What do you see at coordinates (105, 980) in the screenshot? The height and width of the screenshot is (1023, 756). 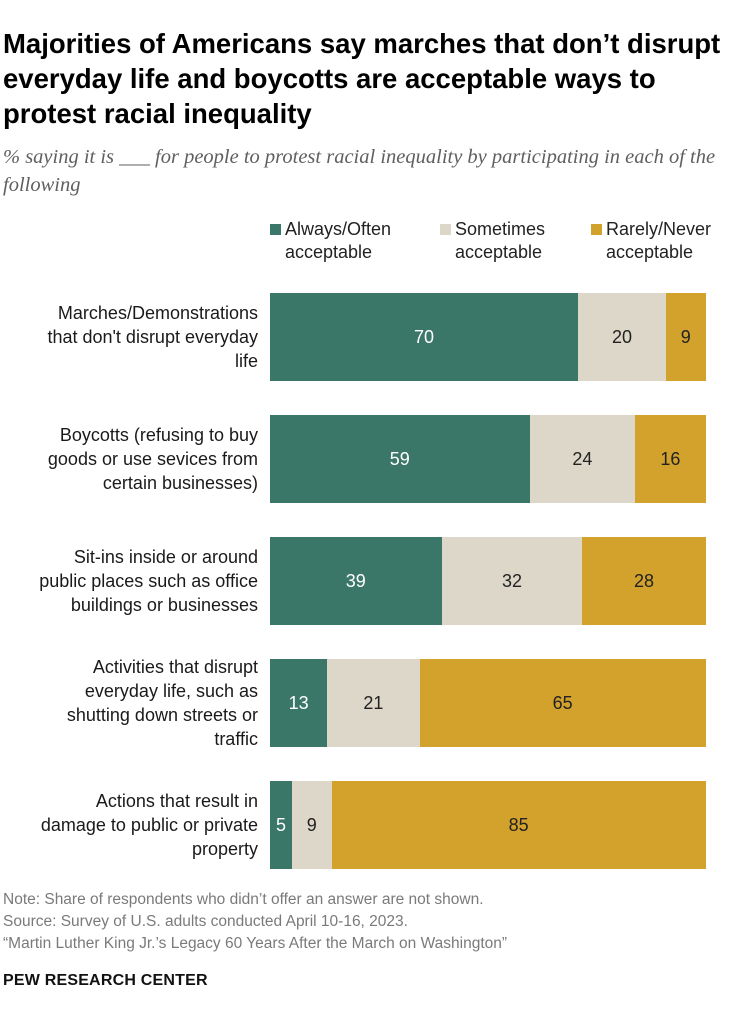 I see `pew-logo-text: PEW RESEARCH CENTER` at bounding box center [105, 980].